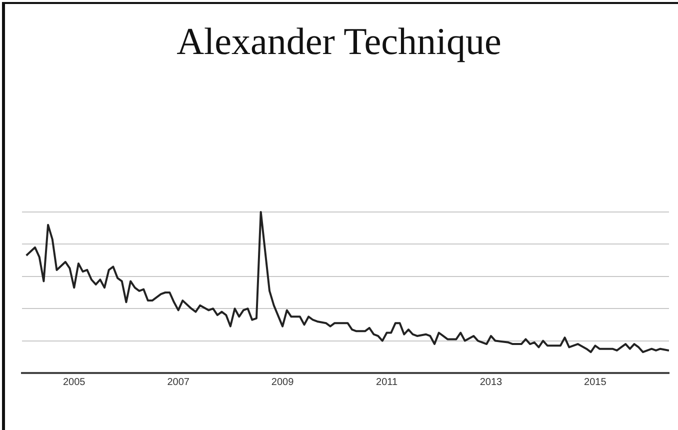 This screenshot has width=678, height=430. What do you see at coordinates (491, 382) in the screenshot?
I see `x-tick-label: 2013` at bounding box center [491, 382].